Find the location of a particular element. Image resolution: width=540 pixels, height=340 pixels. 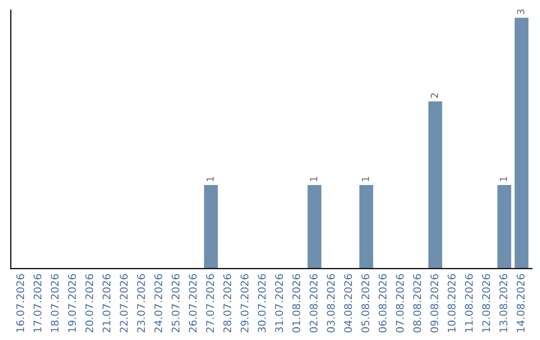

x-tick-label: 12.08.2026 is located at coordinates (486, 303).